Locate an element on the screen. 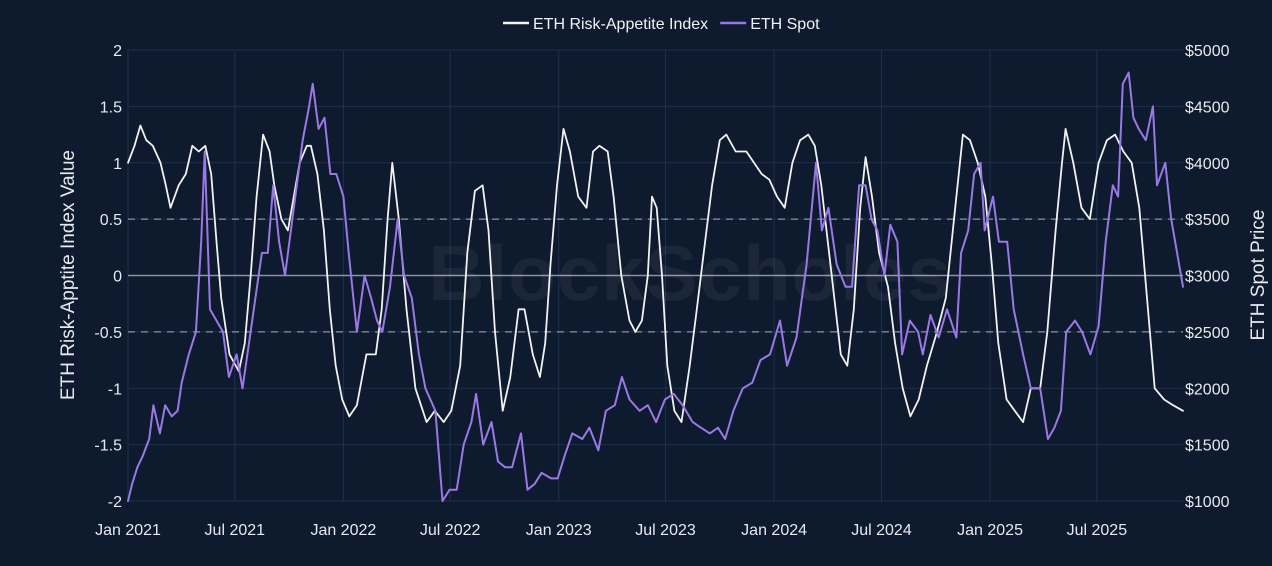  x-tick-label: Jul 2021 is located at coordinates (235, 530).